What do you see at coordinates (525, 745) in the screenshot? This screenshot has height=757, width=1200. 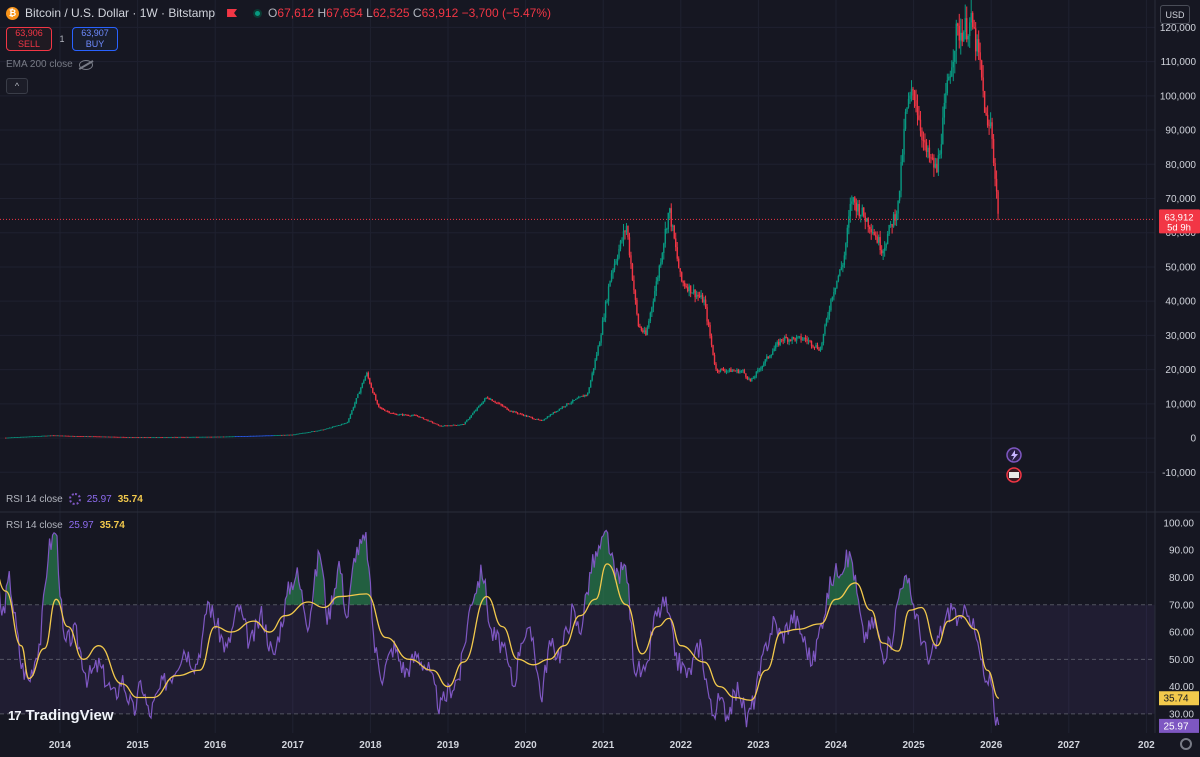 I see `time-tick-label: 2020` at bounding box center [525, 745].